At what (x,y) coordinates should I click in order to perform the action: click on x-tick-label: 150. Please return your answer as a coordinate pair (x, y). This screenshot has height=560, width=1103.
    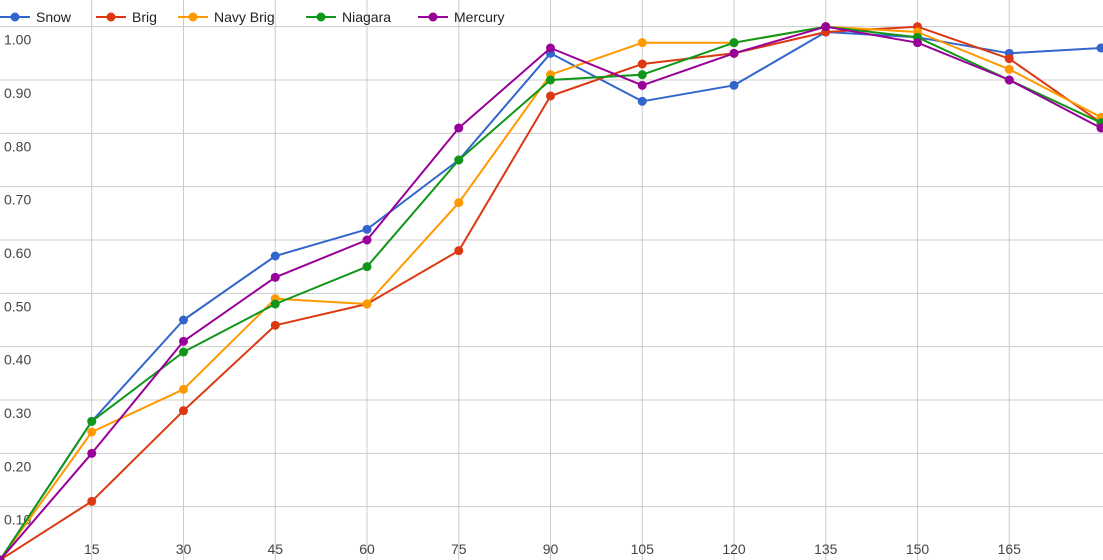
    Looking at the image, I should click on (918, 549).